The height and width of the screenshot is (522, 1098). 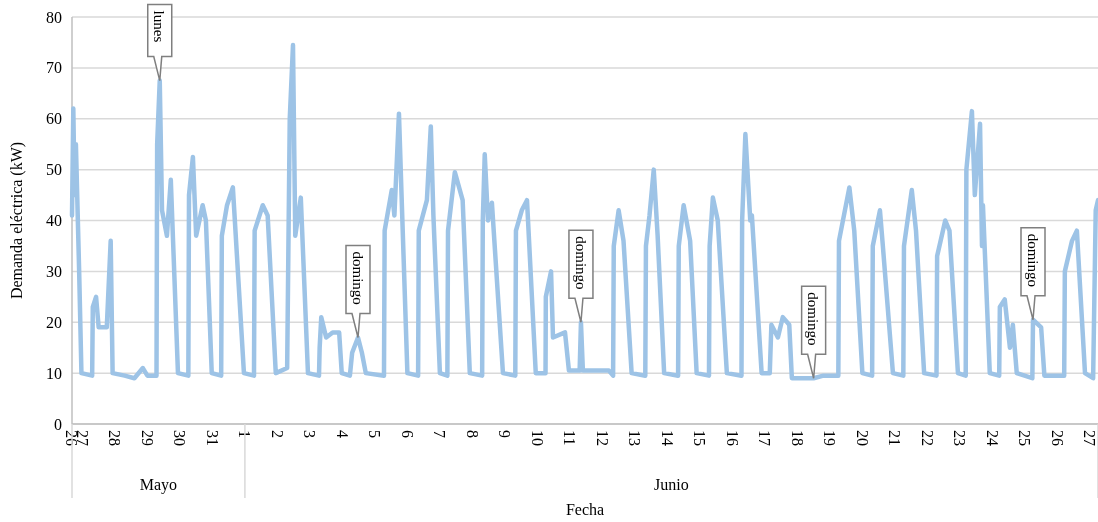 I want to click on x-tick-label: 2, so click(x=277, y=434).